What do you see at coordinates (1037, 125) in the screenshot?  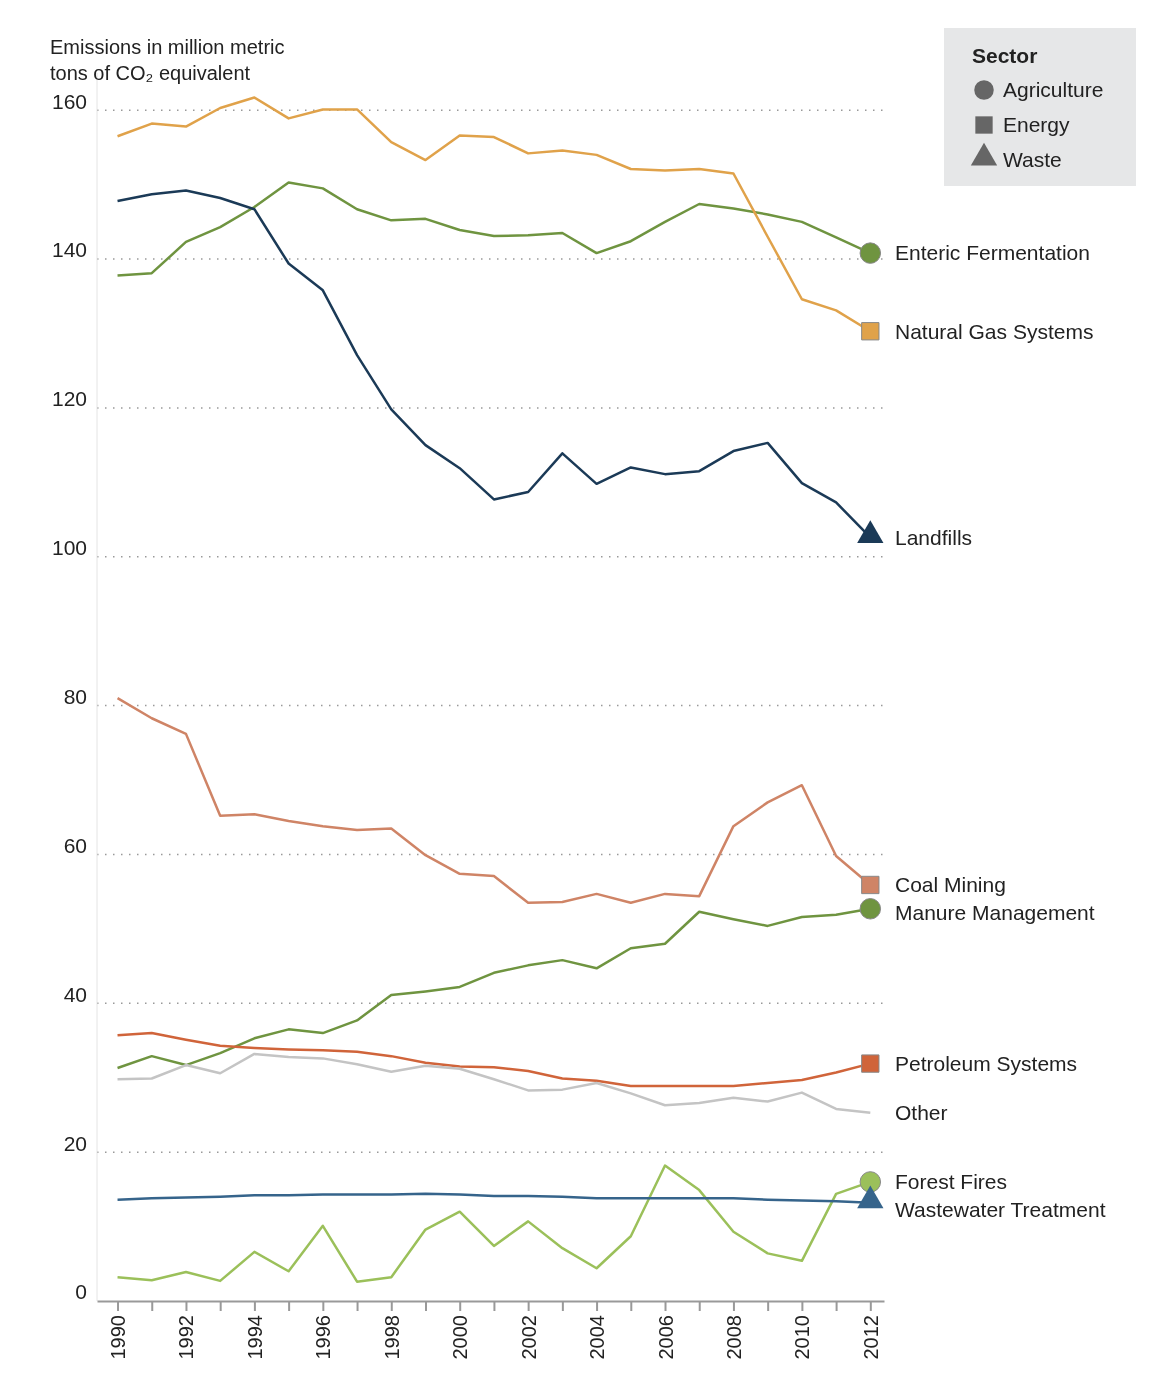 I see `text: Energy` at bounding box center [1037, 125].